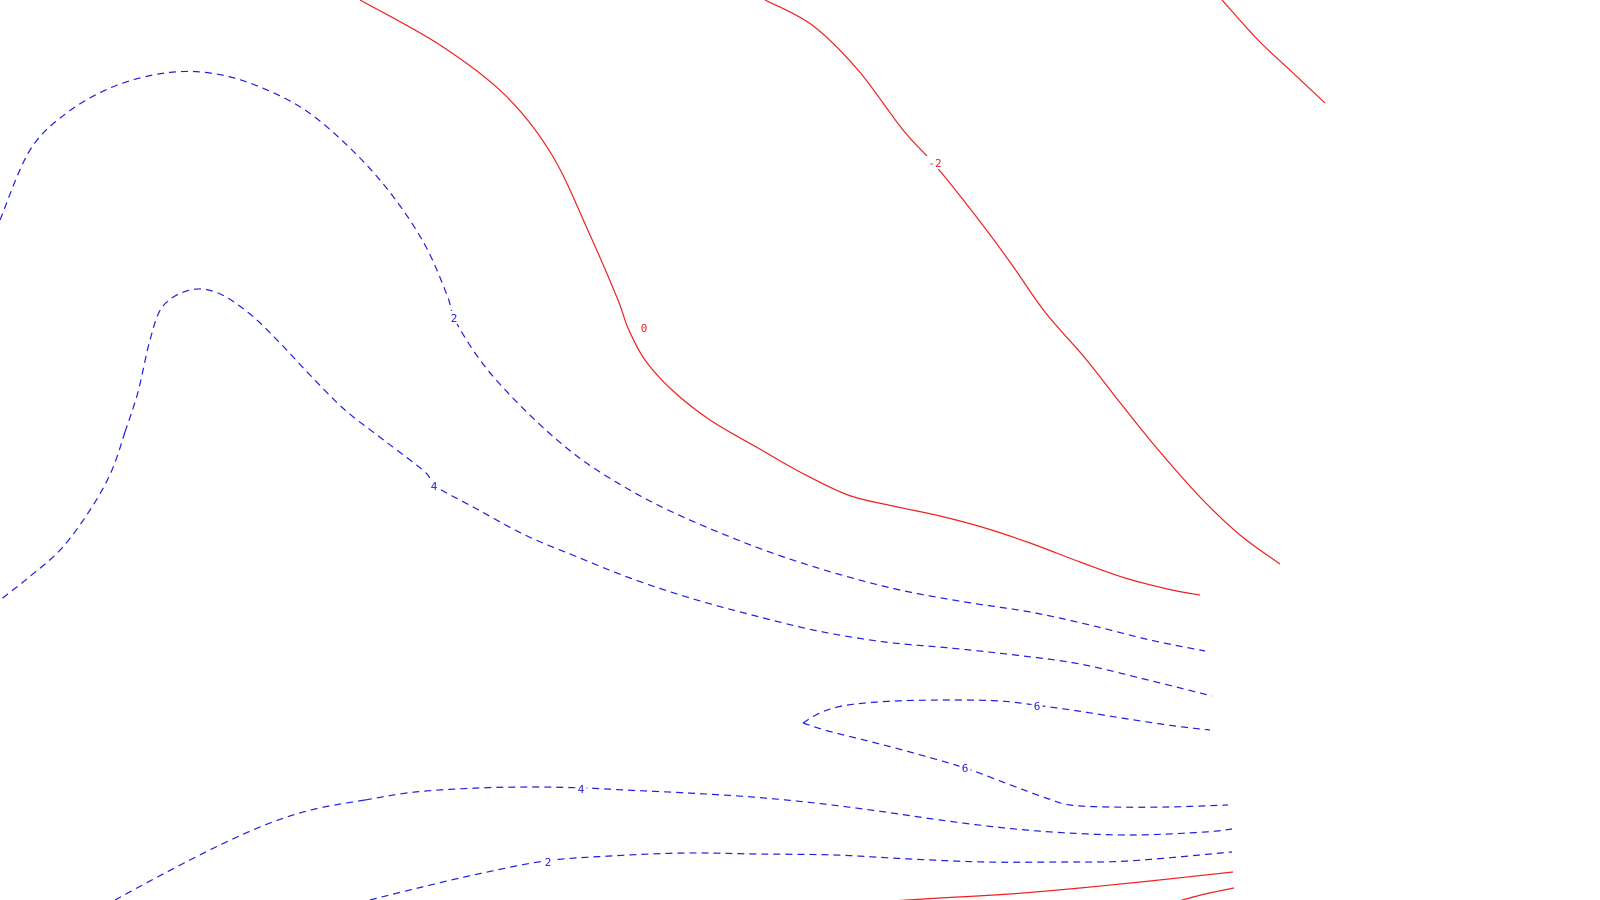 The height and width of the screenshot is (900, 1600). I want to click on contour-label: 0, so click(644, 328).